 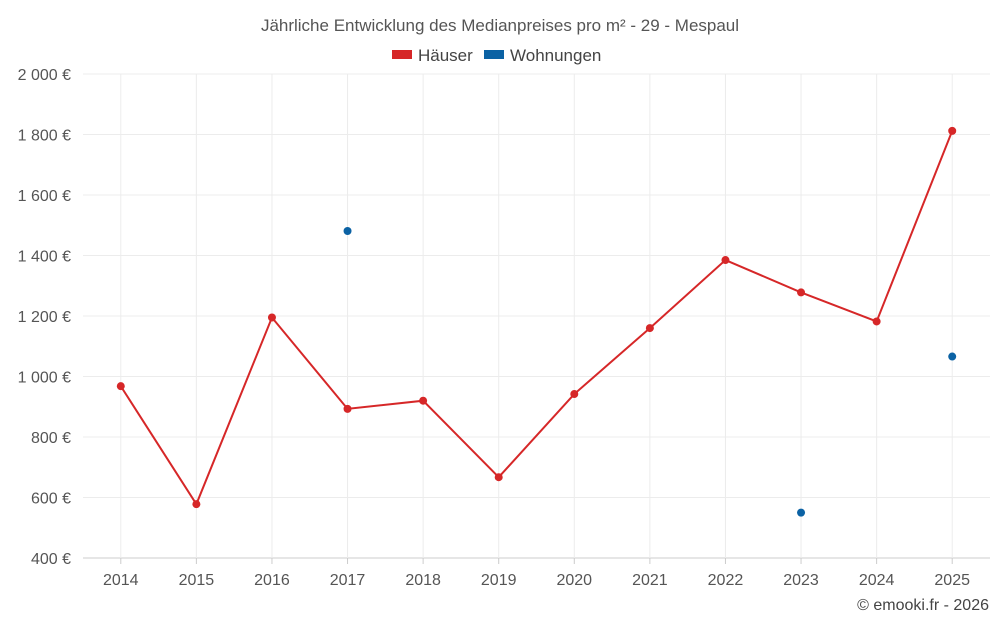 I want to click on credit-text: © emooki.fr - 2026, so click(x=923, y=605).